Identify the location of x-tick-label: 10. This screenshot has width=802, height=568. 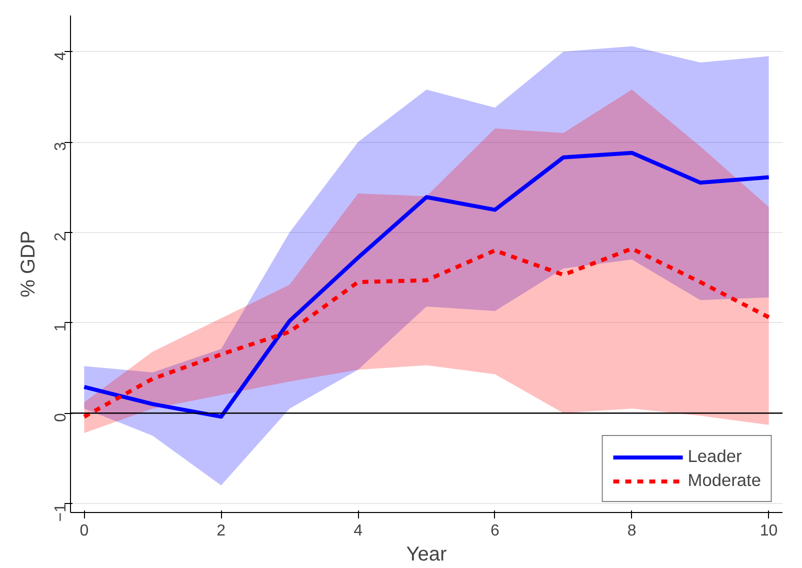
(769, 531).